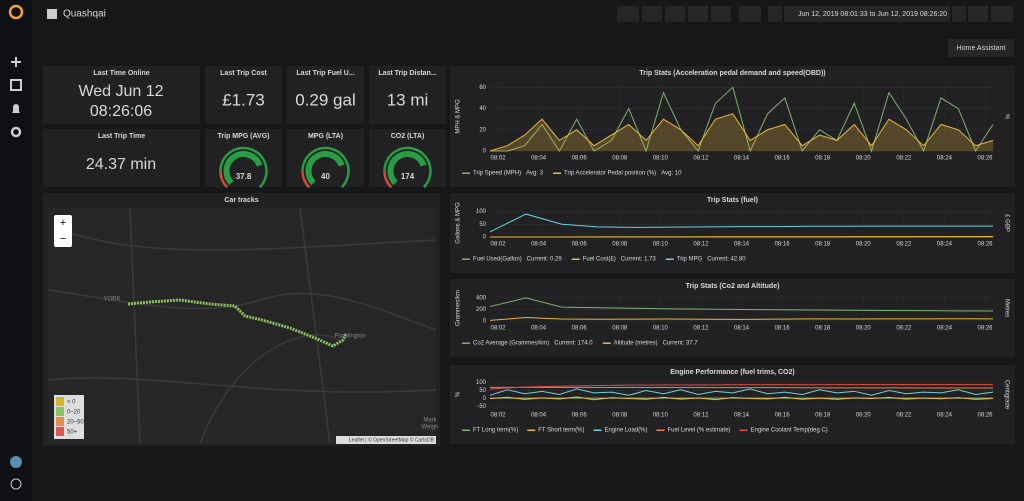  Describe the element at coordinates (16, 108) in the screenshot. I see `alerts-icon` at that location.